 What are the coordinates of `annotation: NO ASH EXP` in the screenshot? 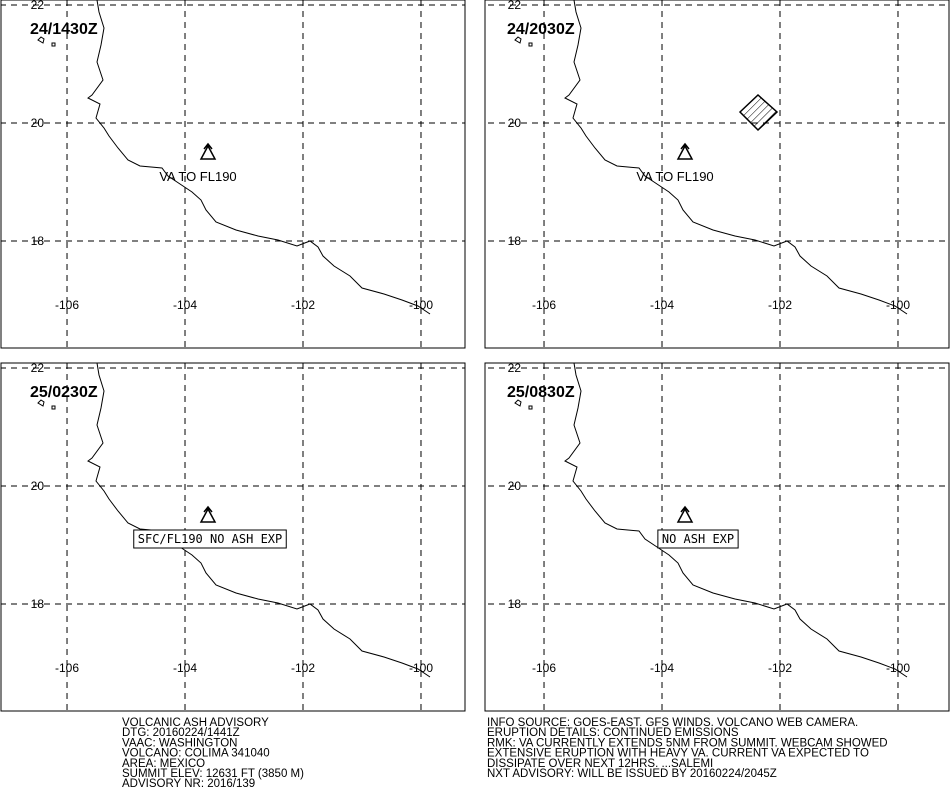 It's located at (698, 539).